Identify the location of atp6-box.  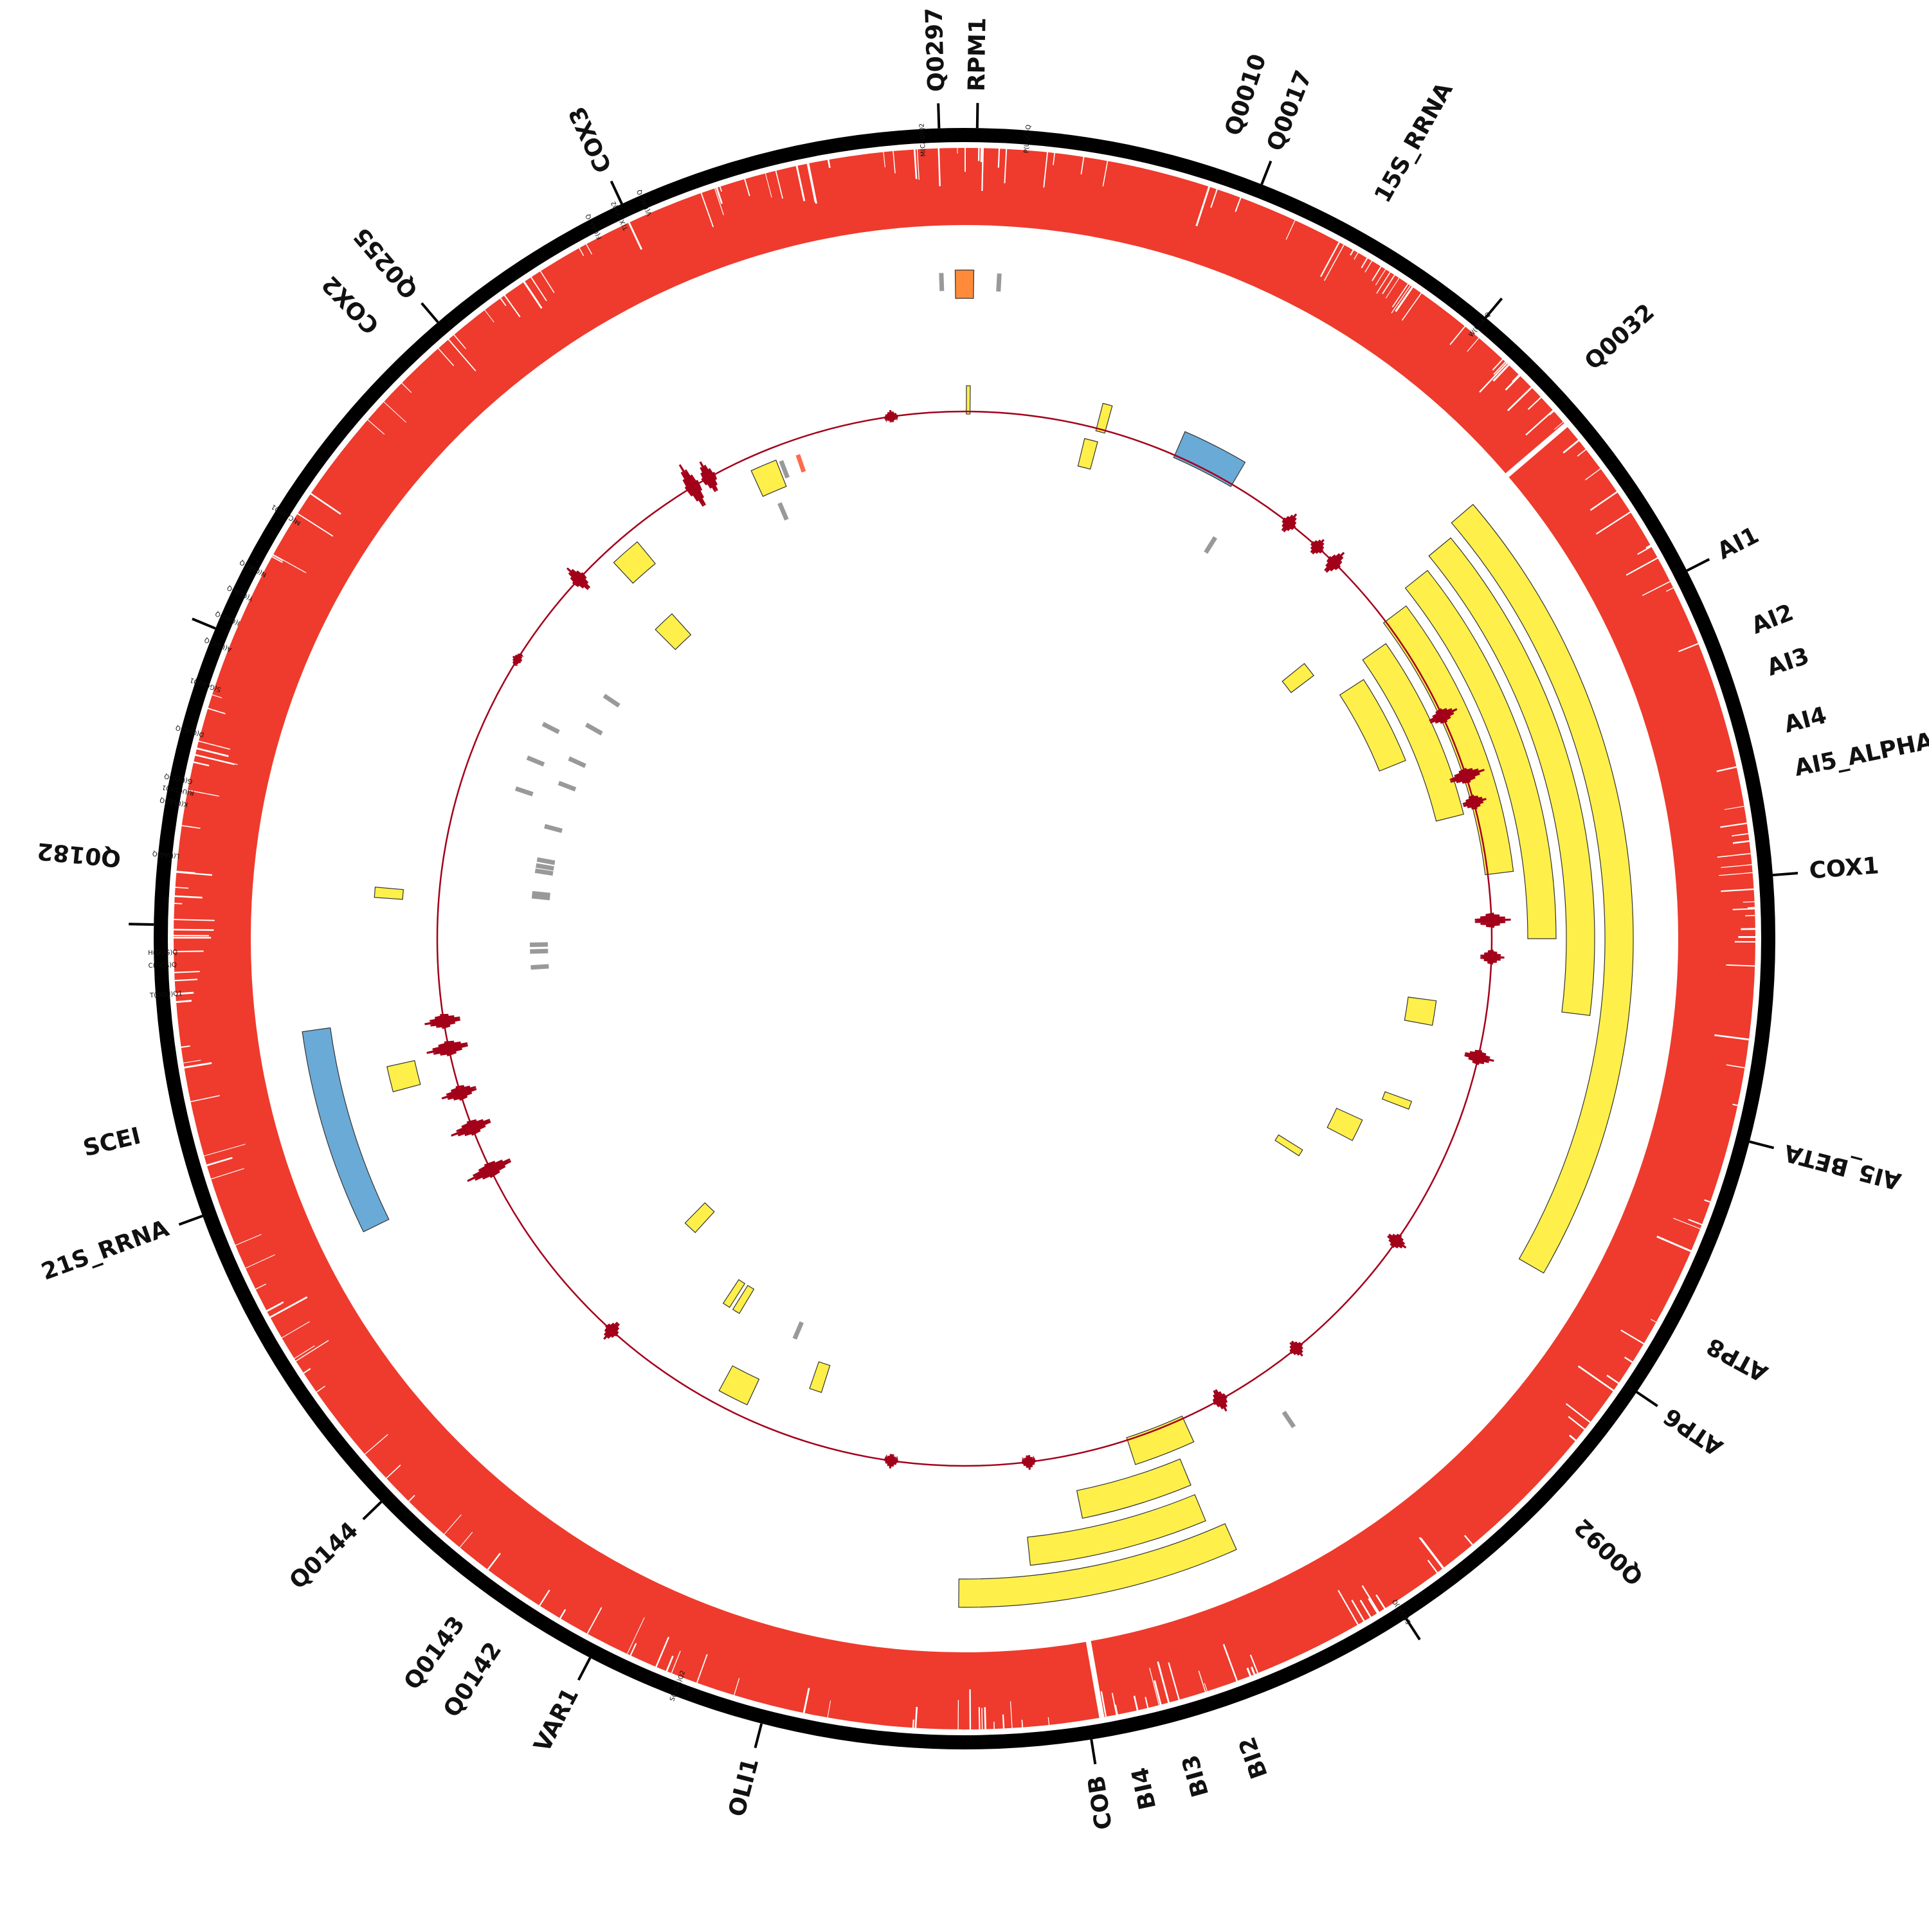
(1345, 1124).